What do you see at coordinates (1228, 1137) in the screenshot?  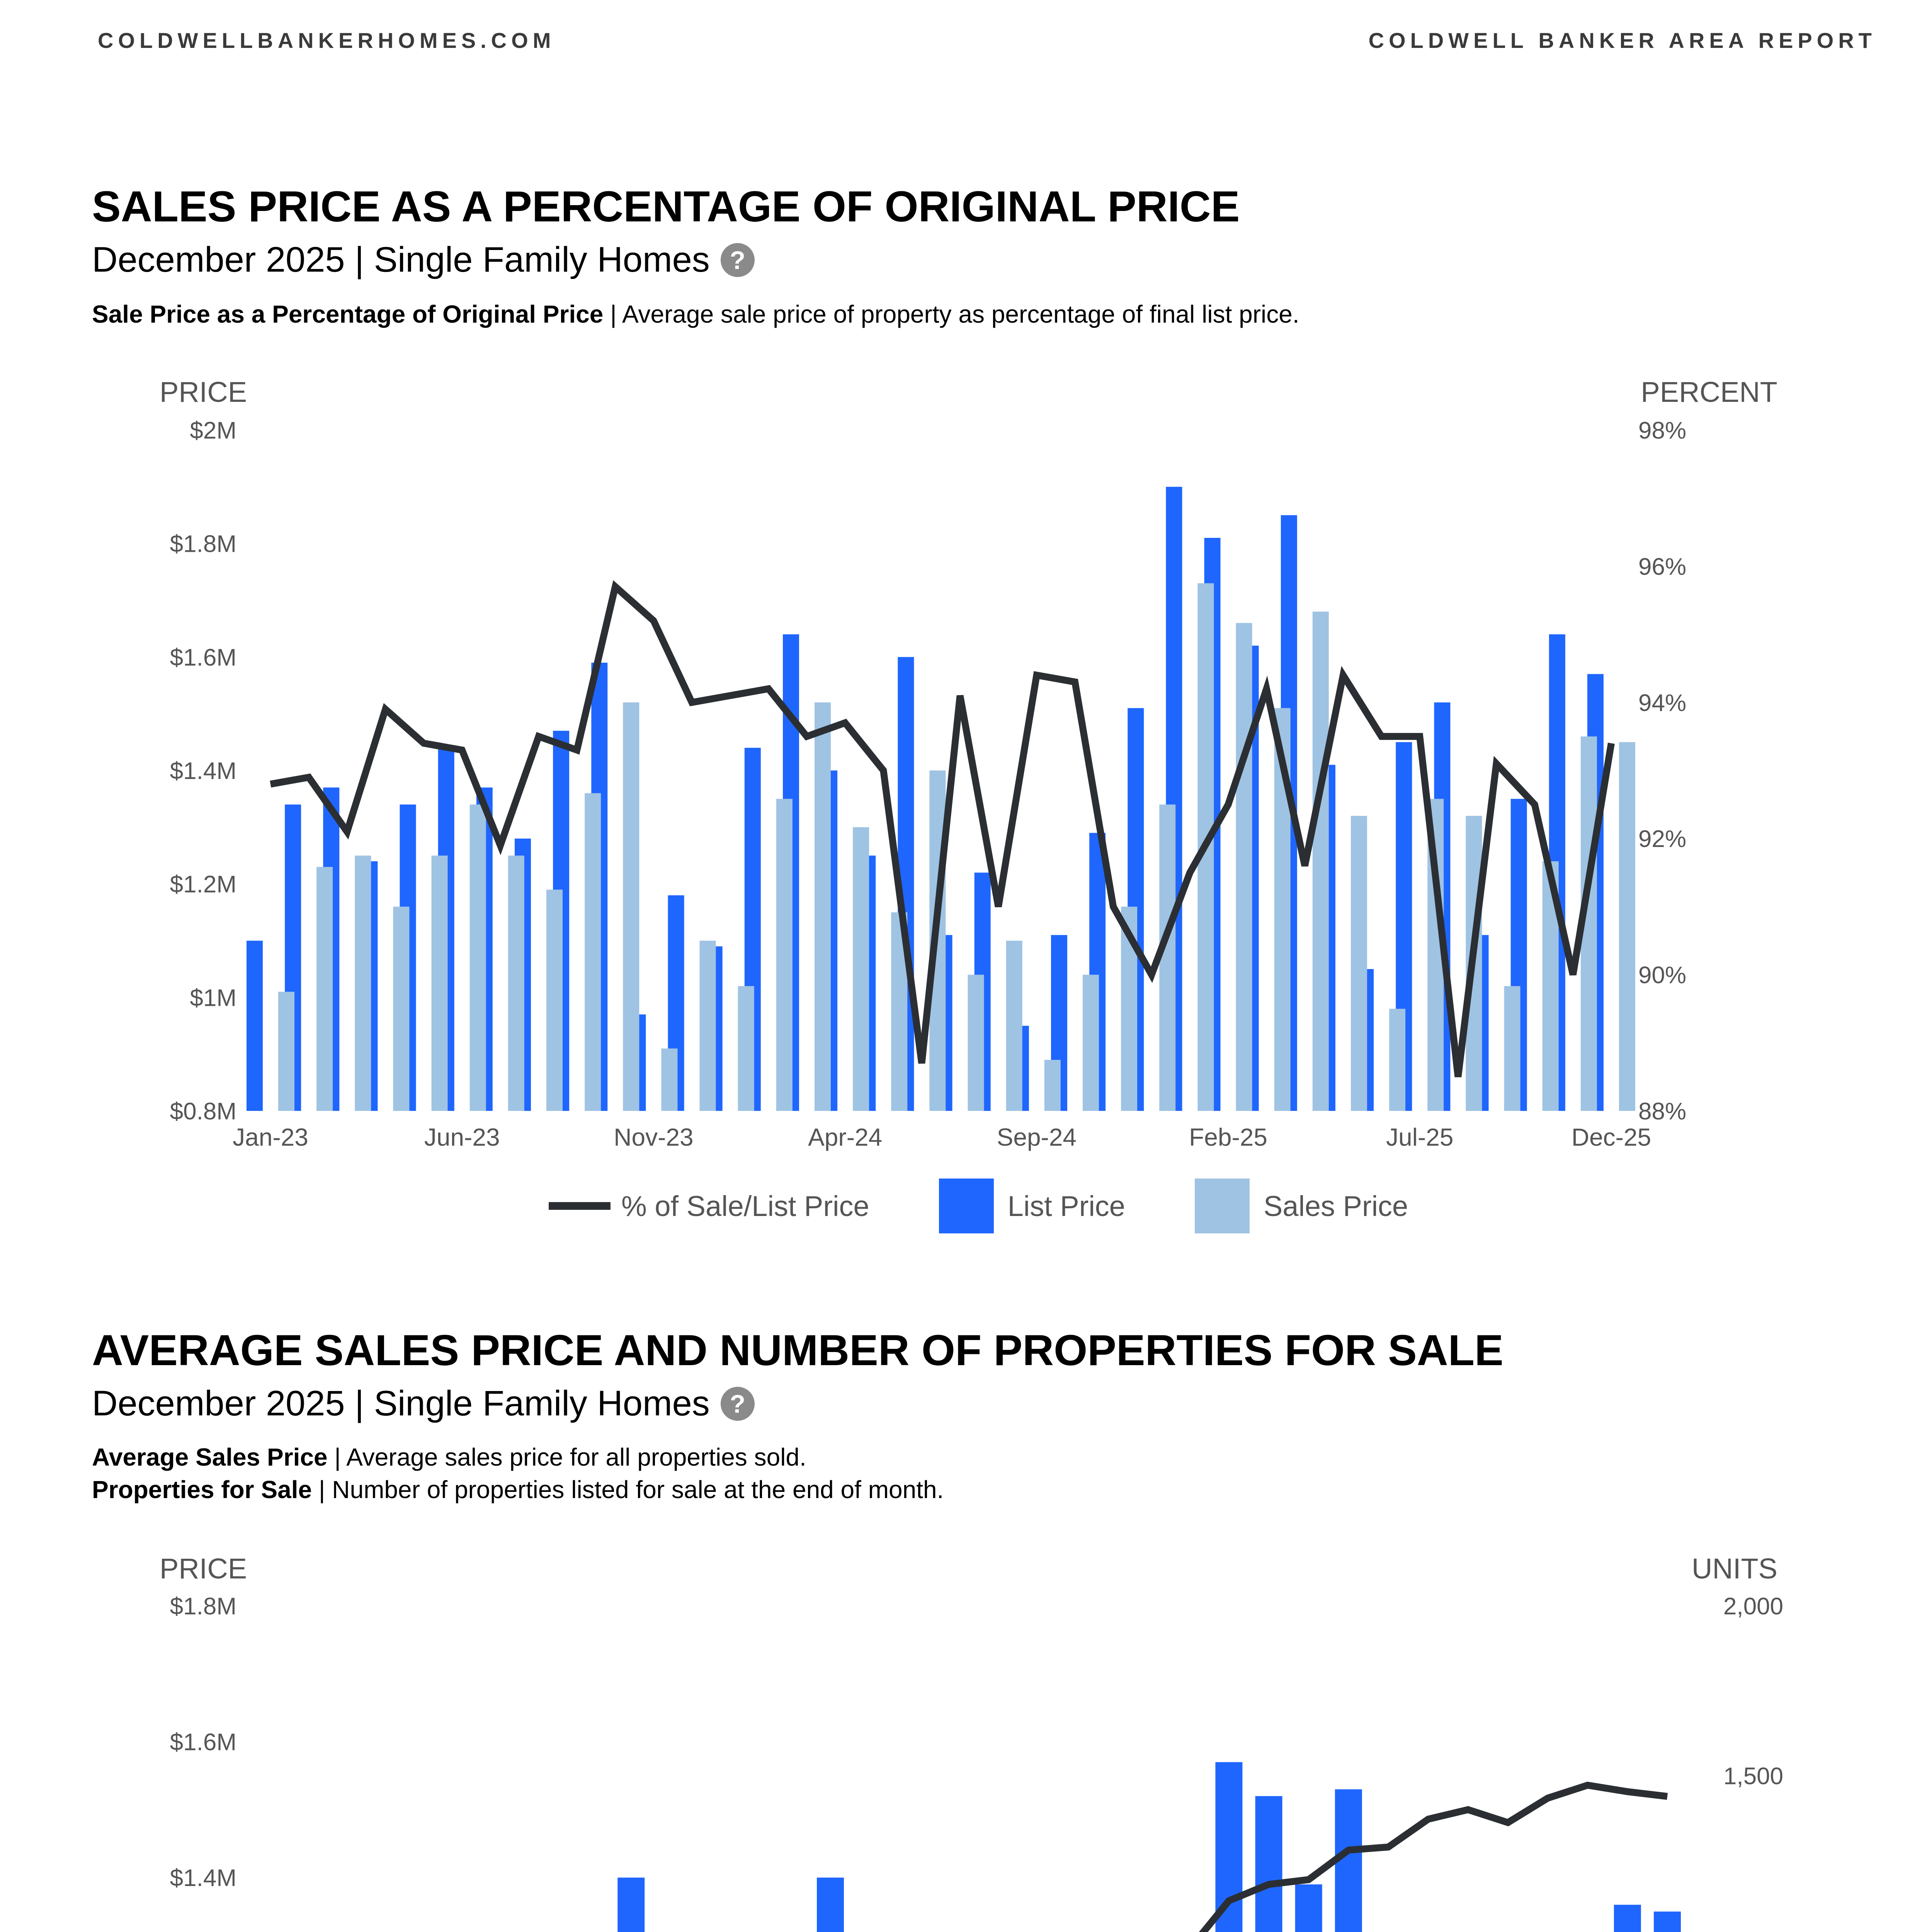 I see `x-tick-label: Feb-25` at bounding box center [1228, 1137].